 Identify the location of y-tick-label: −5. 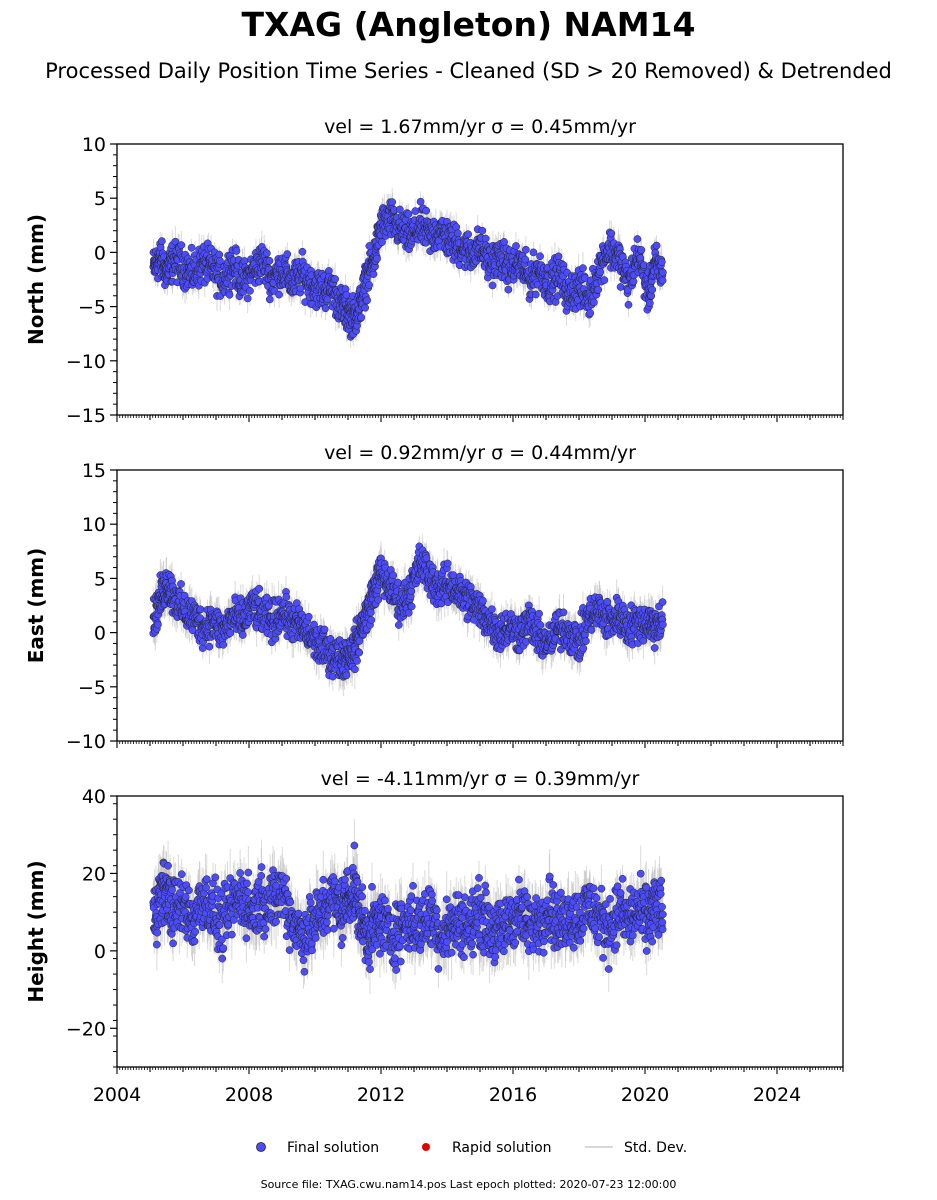
(92, 308).